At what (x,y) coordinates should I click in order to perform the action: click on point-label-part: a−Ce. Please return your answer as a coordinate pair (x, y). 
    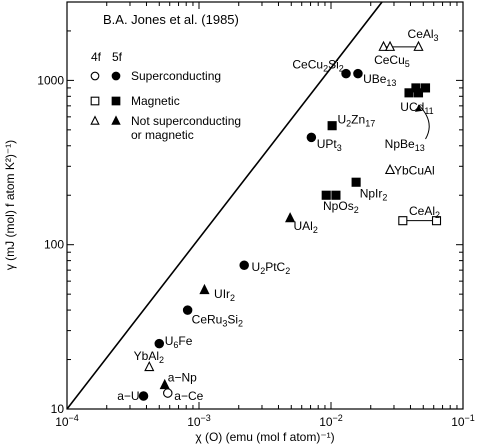
    Looking at the image, I should click on (188, 396).